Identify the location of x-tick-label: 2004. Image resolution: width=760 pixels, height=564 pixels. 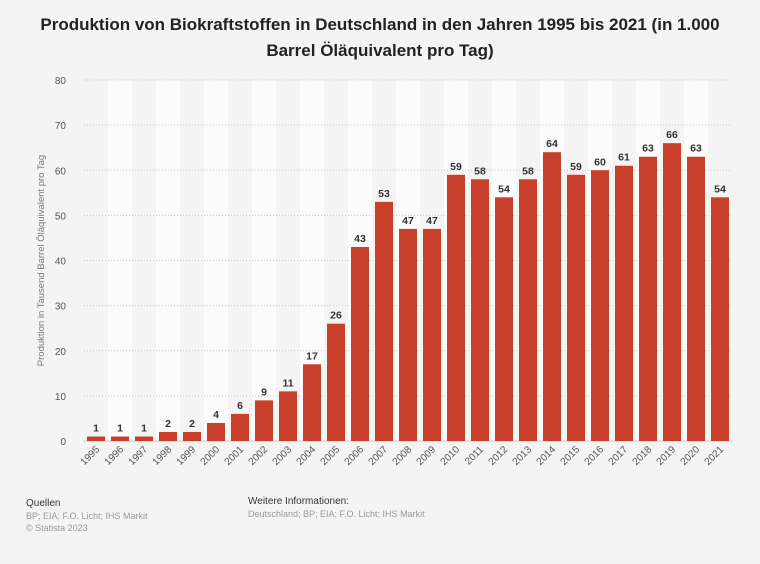
(307, 456).